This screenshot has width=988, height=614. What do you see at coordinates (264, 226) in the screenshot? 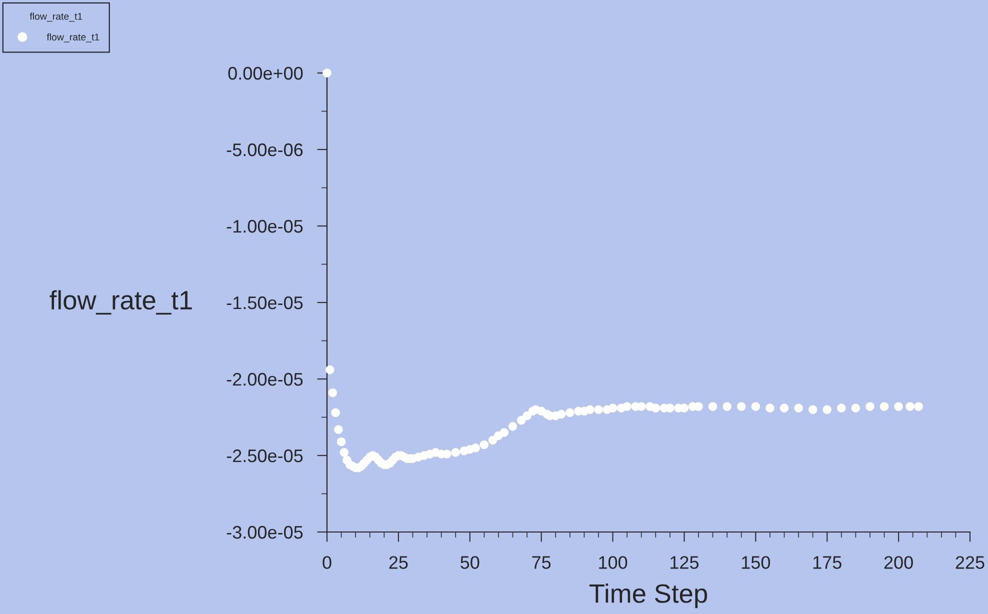
I see `y-tick-label: -1.00e-05` at bounding box center [264, 226].